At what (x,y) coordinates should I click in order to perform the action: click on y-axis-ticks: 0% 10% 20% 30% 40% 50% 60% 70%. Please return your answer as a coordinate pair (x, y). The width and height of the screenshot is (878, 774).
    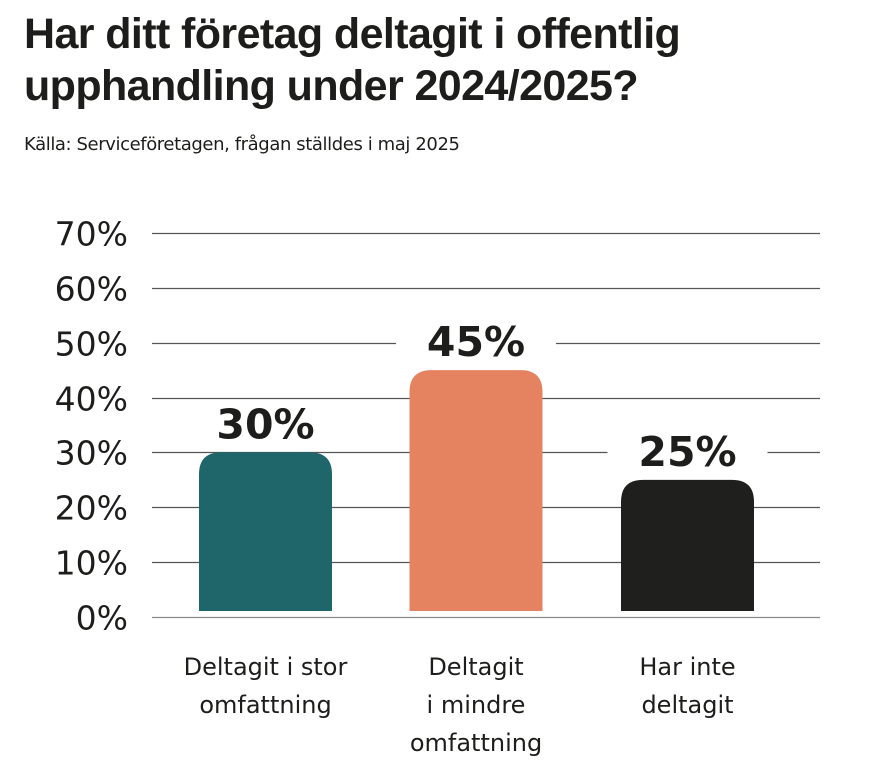
    Looking at the image, I should click on (91, 426).